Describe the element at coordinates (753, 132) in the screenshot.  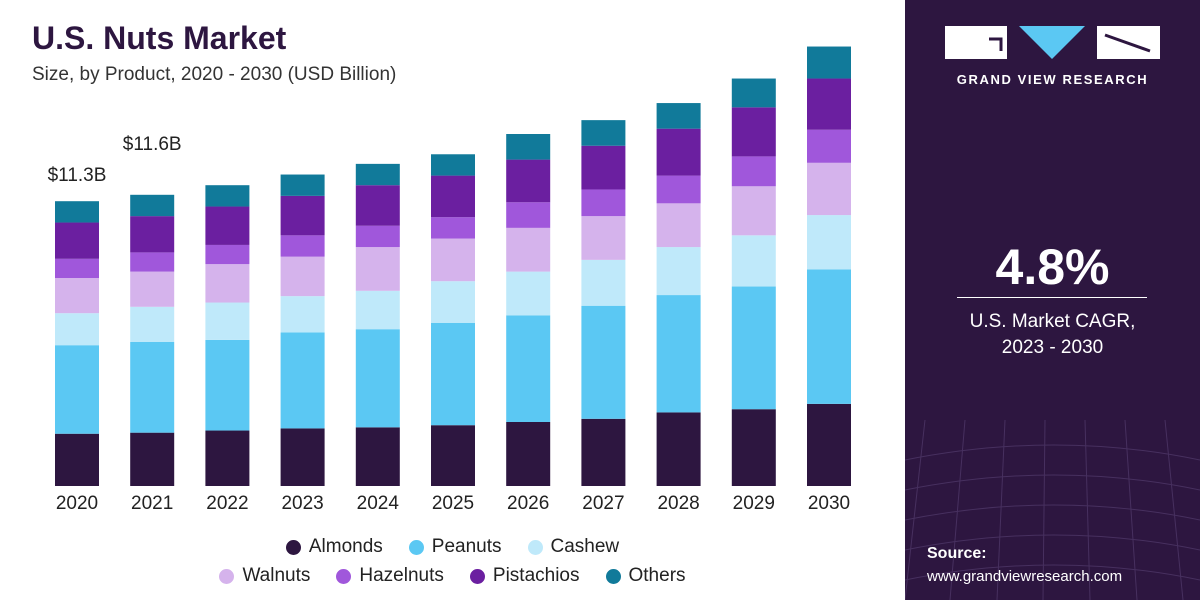
I see `bar-segment-pistachios-2029` at that location.